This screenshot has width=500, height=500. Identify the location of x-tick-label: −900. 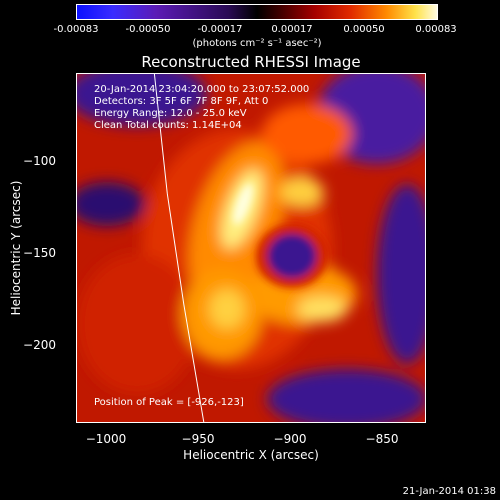
(290, 439).